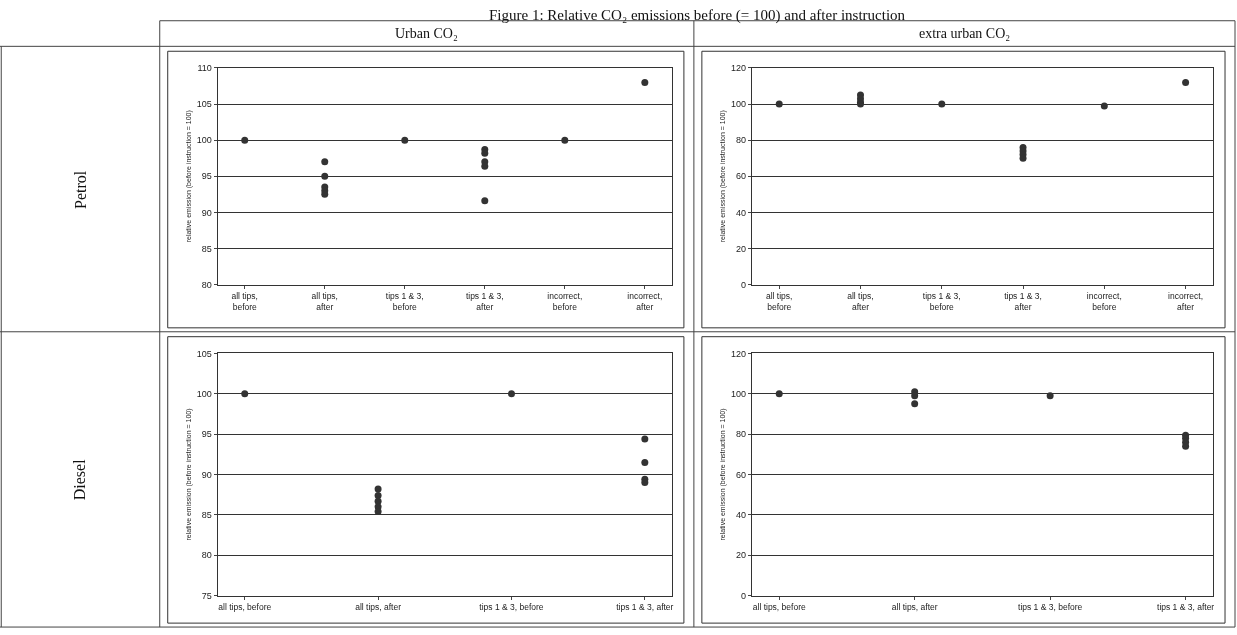 This screenshot has width=1237, height=635. Describe the element at coordinates (426, 33) in the screenshot. I see `chart-title: Urban CO₂` at that location.